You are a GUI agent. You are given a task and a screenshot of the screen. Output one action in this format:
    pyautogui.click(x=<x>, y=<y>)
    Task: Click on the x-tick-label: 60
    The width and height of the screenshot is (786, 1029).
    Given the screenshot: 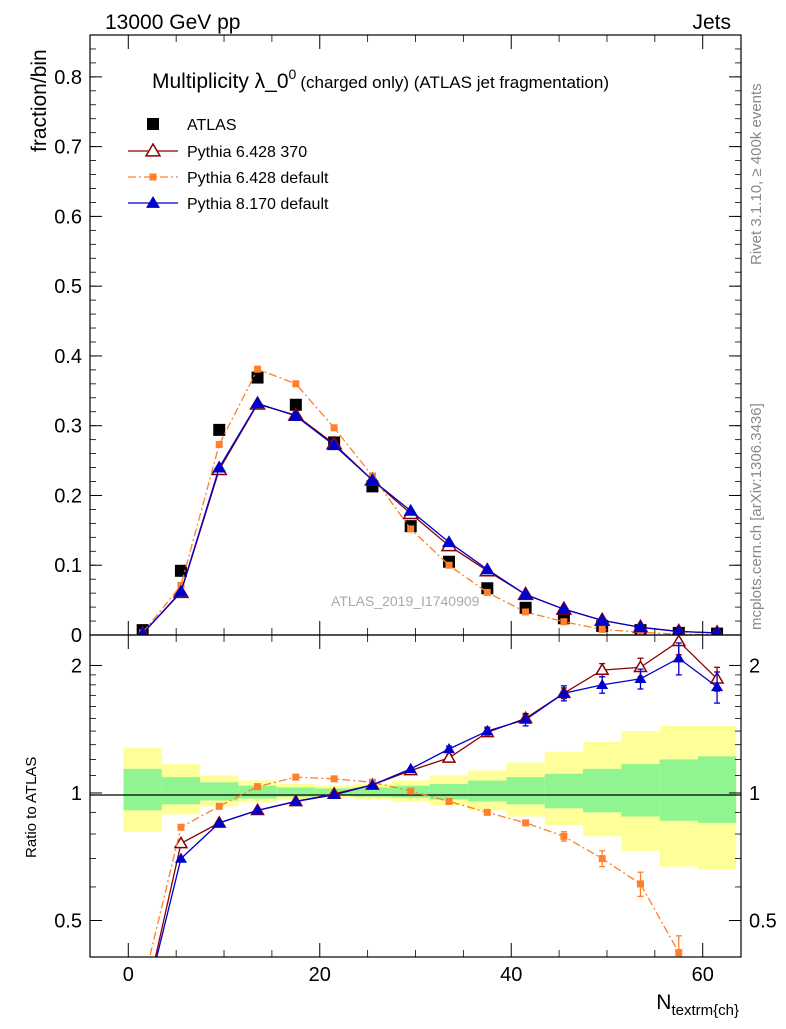 What is the action you would take?
    pyautogui.click(x=703, y=975)
    